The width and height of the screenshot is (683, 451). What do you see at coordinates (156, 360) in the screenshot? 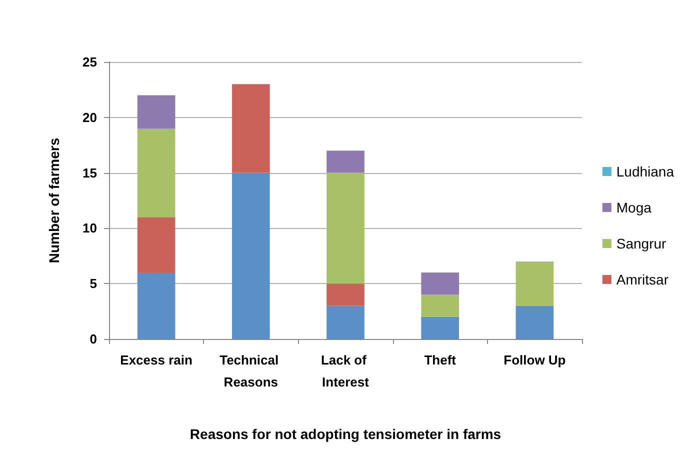
I see `x-tick-label: Excess rain` at bounding box center [156, 360].